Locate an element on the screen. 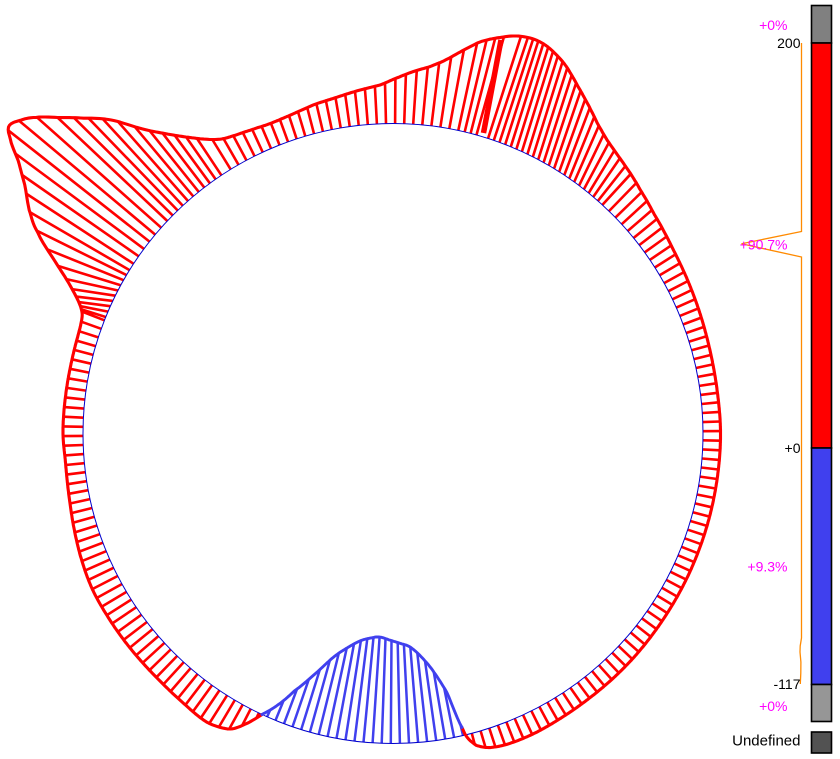  svg-text: -117 is located at coordinates (787, 684).